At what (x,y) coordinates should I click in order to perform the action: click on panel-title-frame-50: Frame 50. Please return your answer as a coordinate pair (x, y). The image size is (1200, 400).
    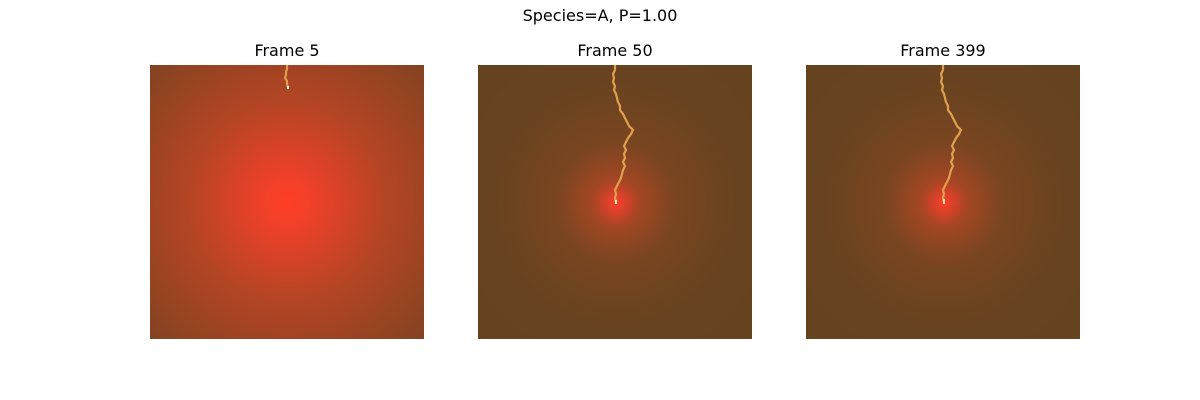
    Looking at the image, I should click on (615, 50).